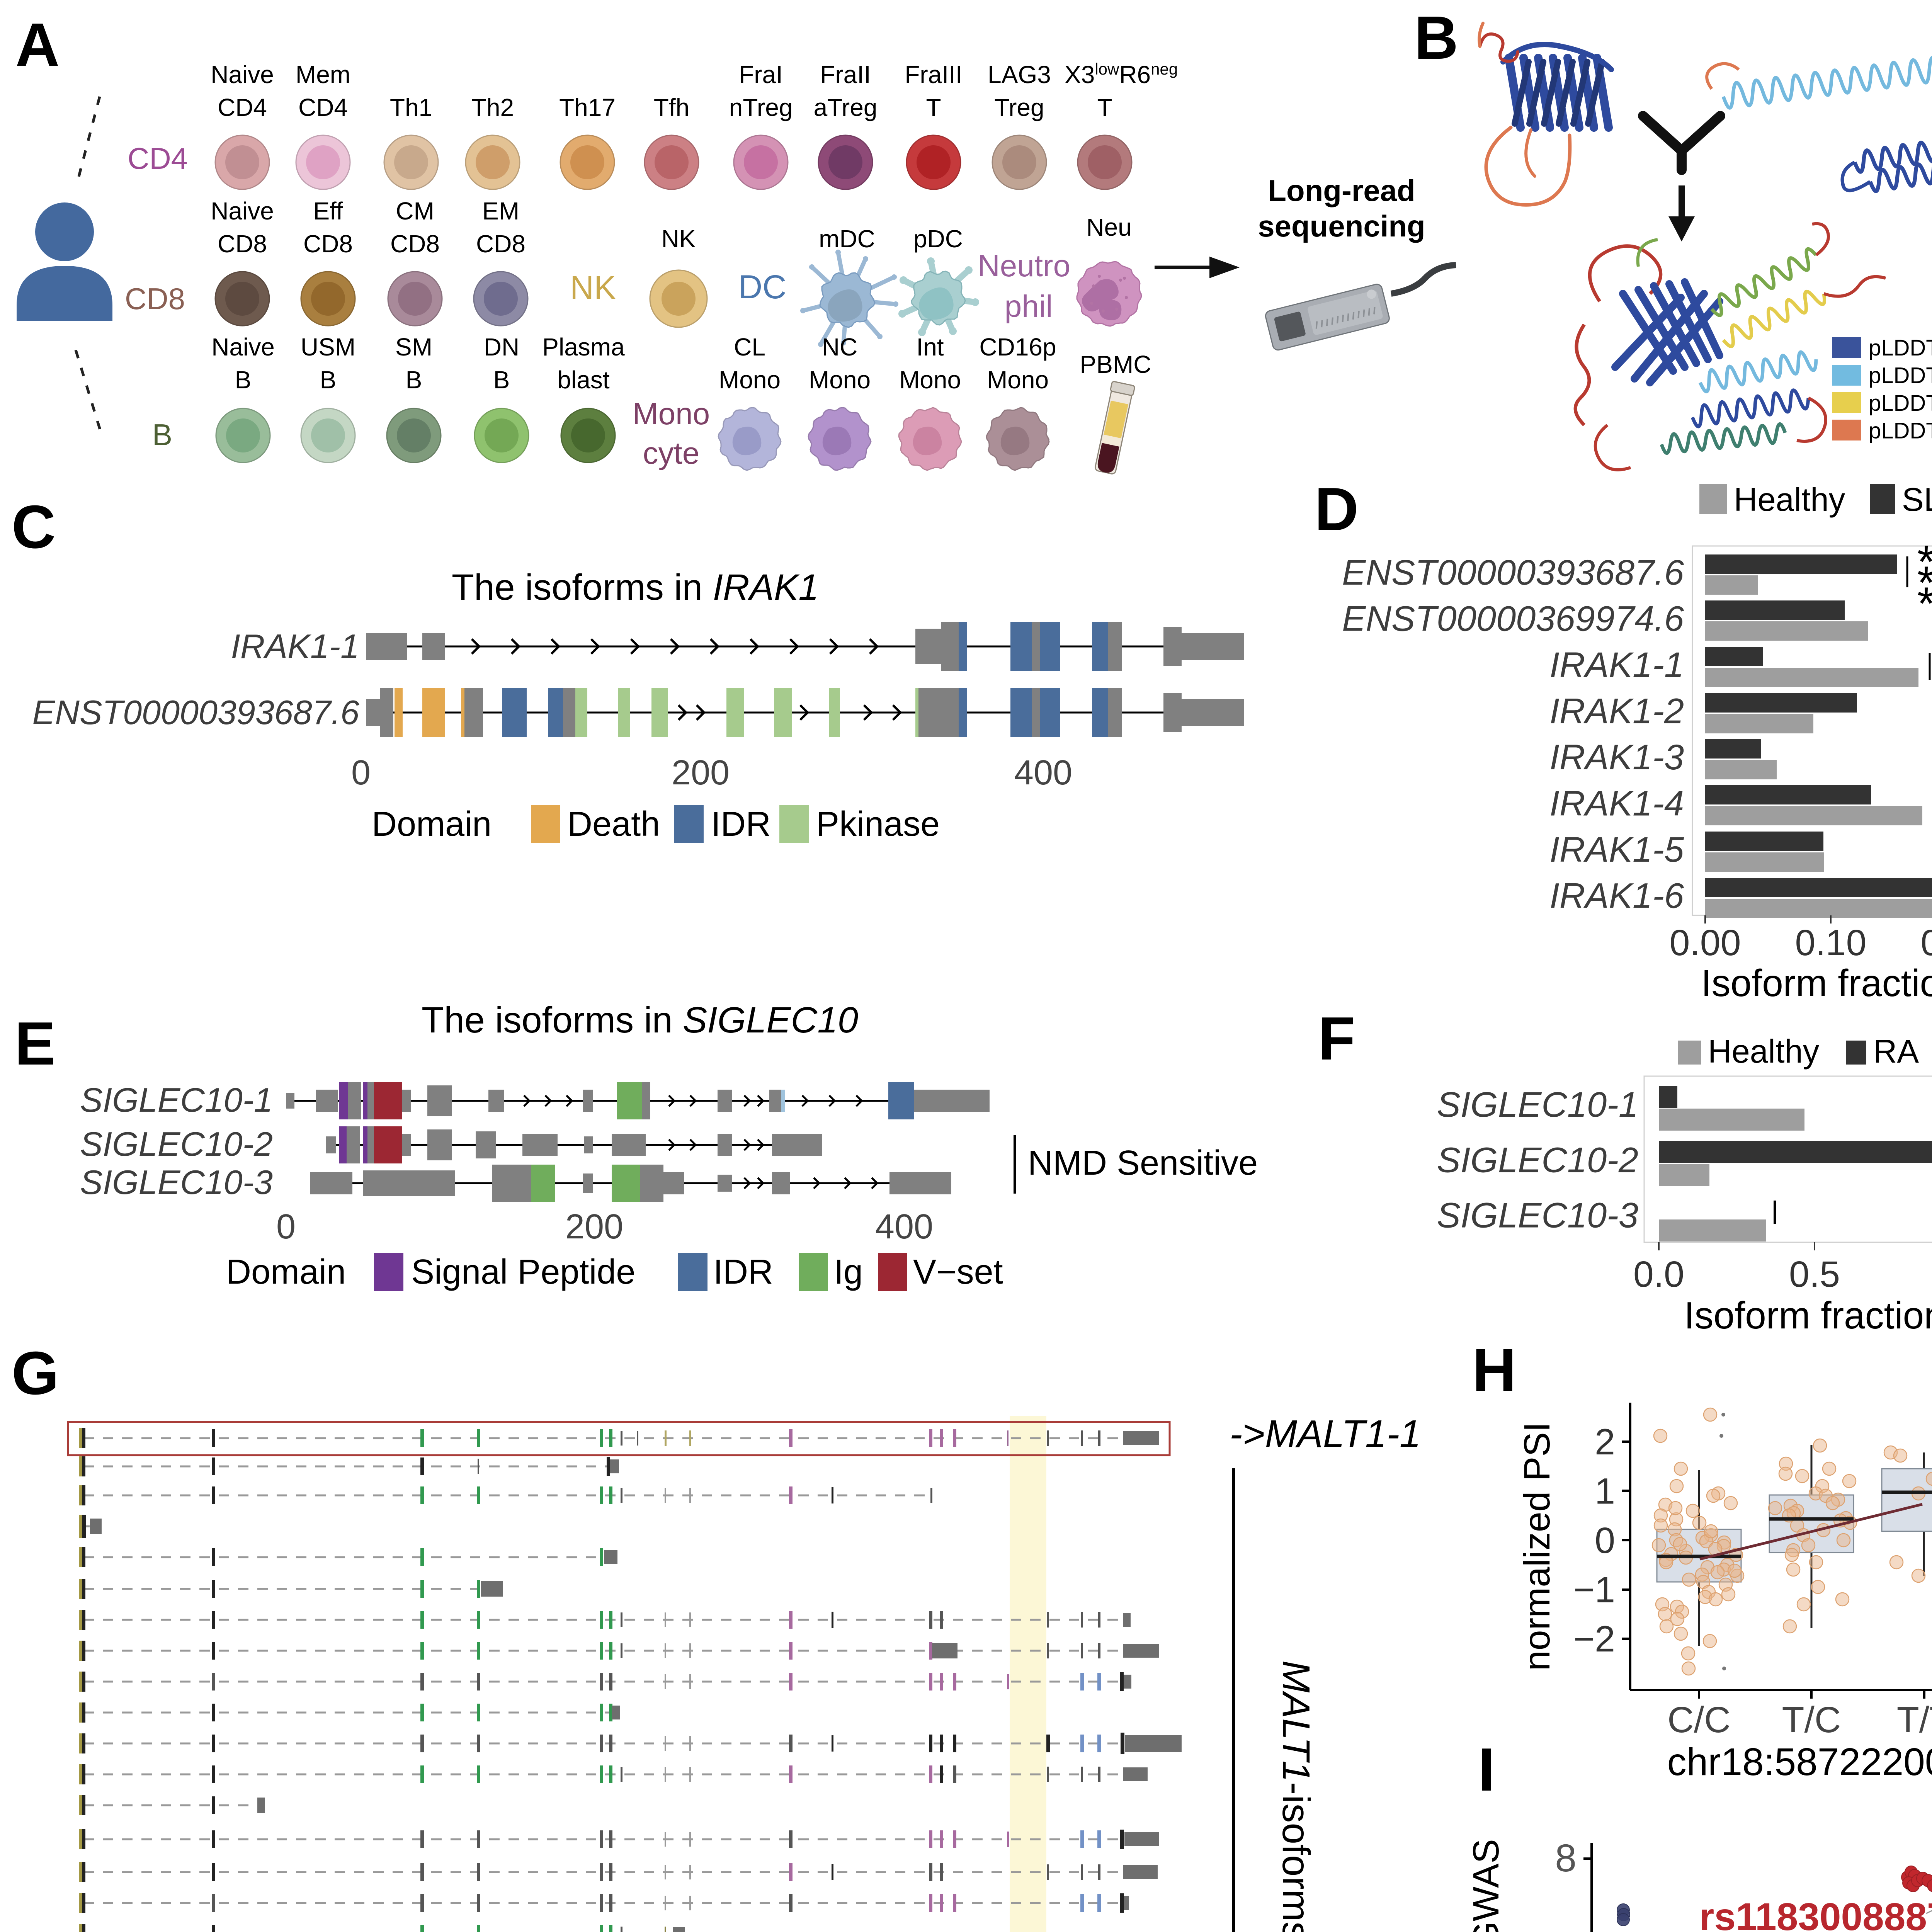  I want to click on svg-text: chr18:58722200, so click(1799, 1762).